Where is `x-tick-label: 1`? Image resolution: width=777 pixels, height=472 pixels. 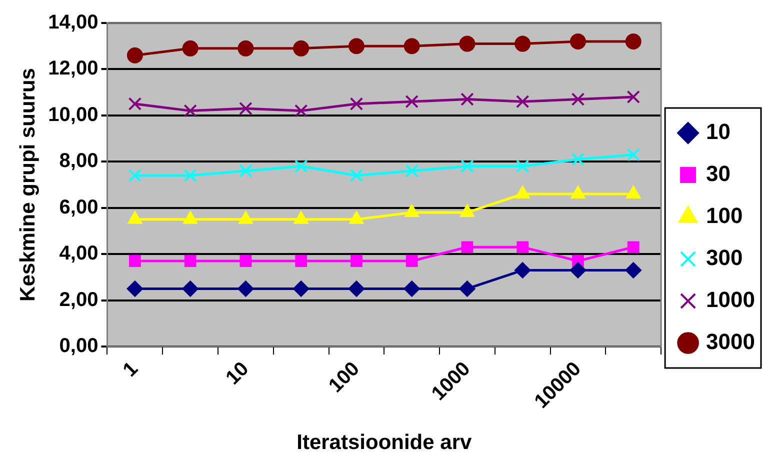
x-tick-label: 1 is located at coordinates (130, 370).